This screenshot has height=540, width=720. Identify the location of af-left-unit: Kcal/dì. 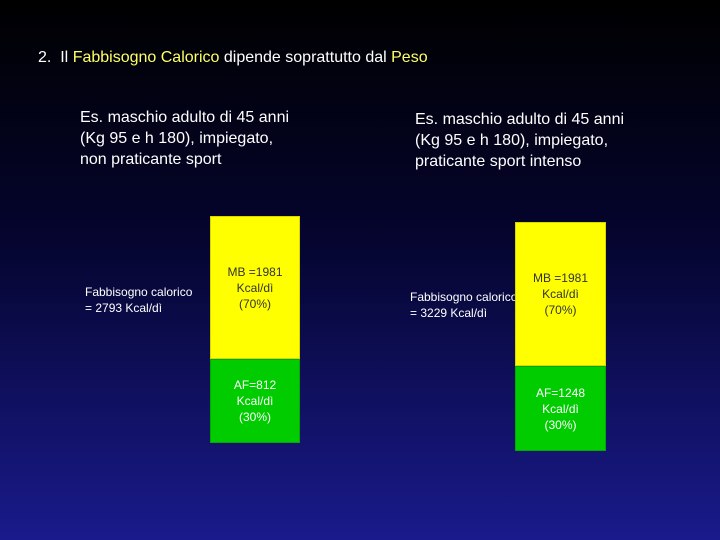
(255, 401).